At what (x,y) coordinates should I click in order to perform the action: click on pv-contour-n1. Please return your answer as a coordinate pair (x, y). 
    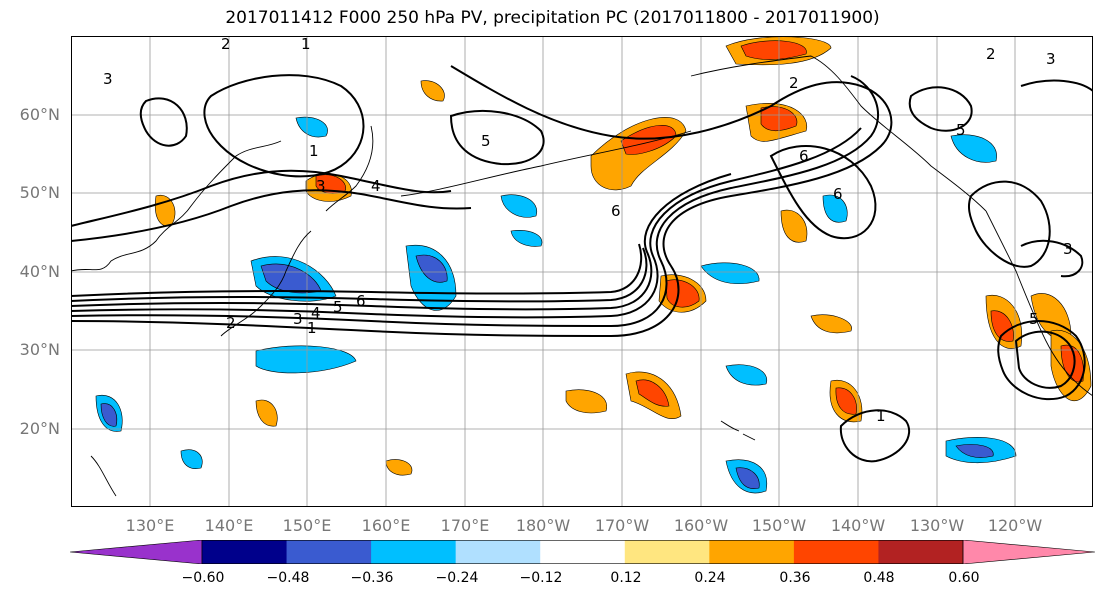
    Looking at the image, I should click on (284, 126).